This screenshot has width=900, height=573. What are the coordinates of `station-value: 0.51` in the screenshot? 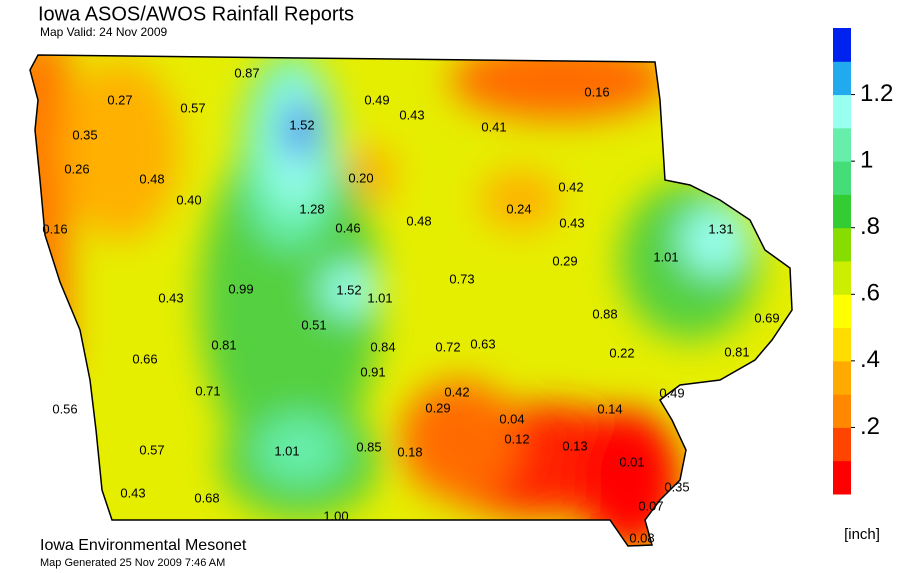 It's located at (313, 324).